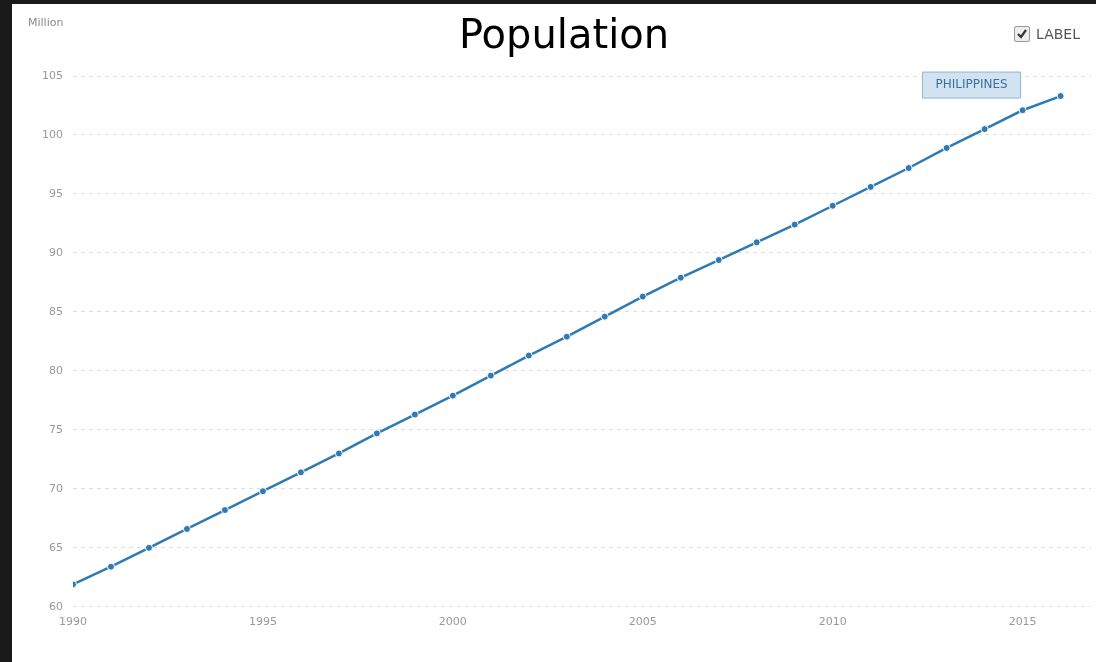 This screenshot has height=662, width=1096. Describe the element at coordinates (1022, 622) in the screenshot. I see `x-tick-label: 2015` at that location.